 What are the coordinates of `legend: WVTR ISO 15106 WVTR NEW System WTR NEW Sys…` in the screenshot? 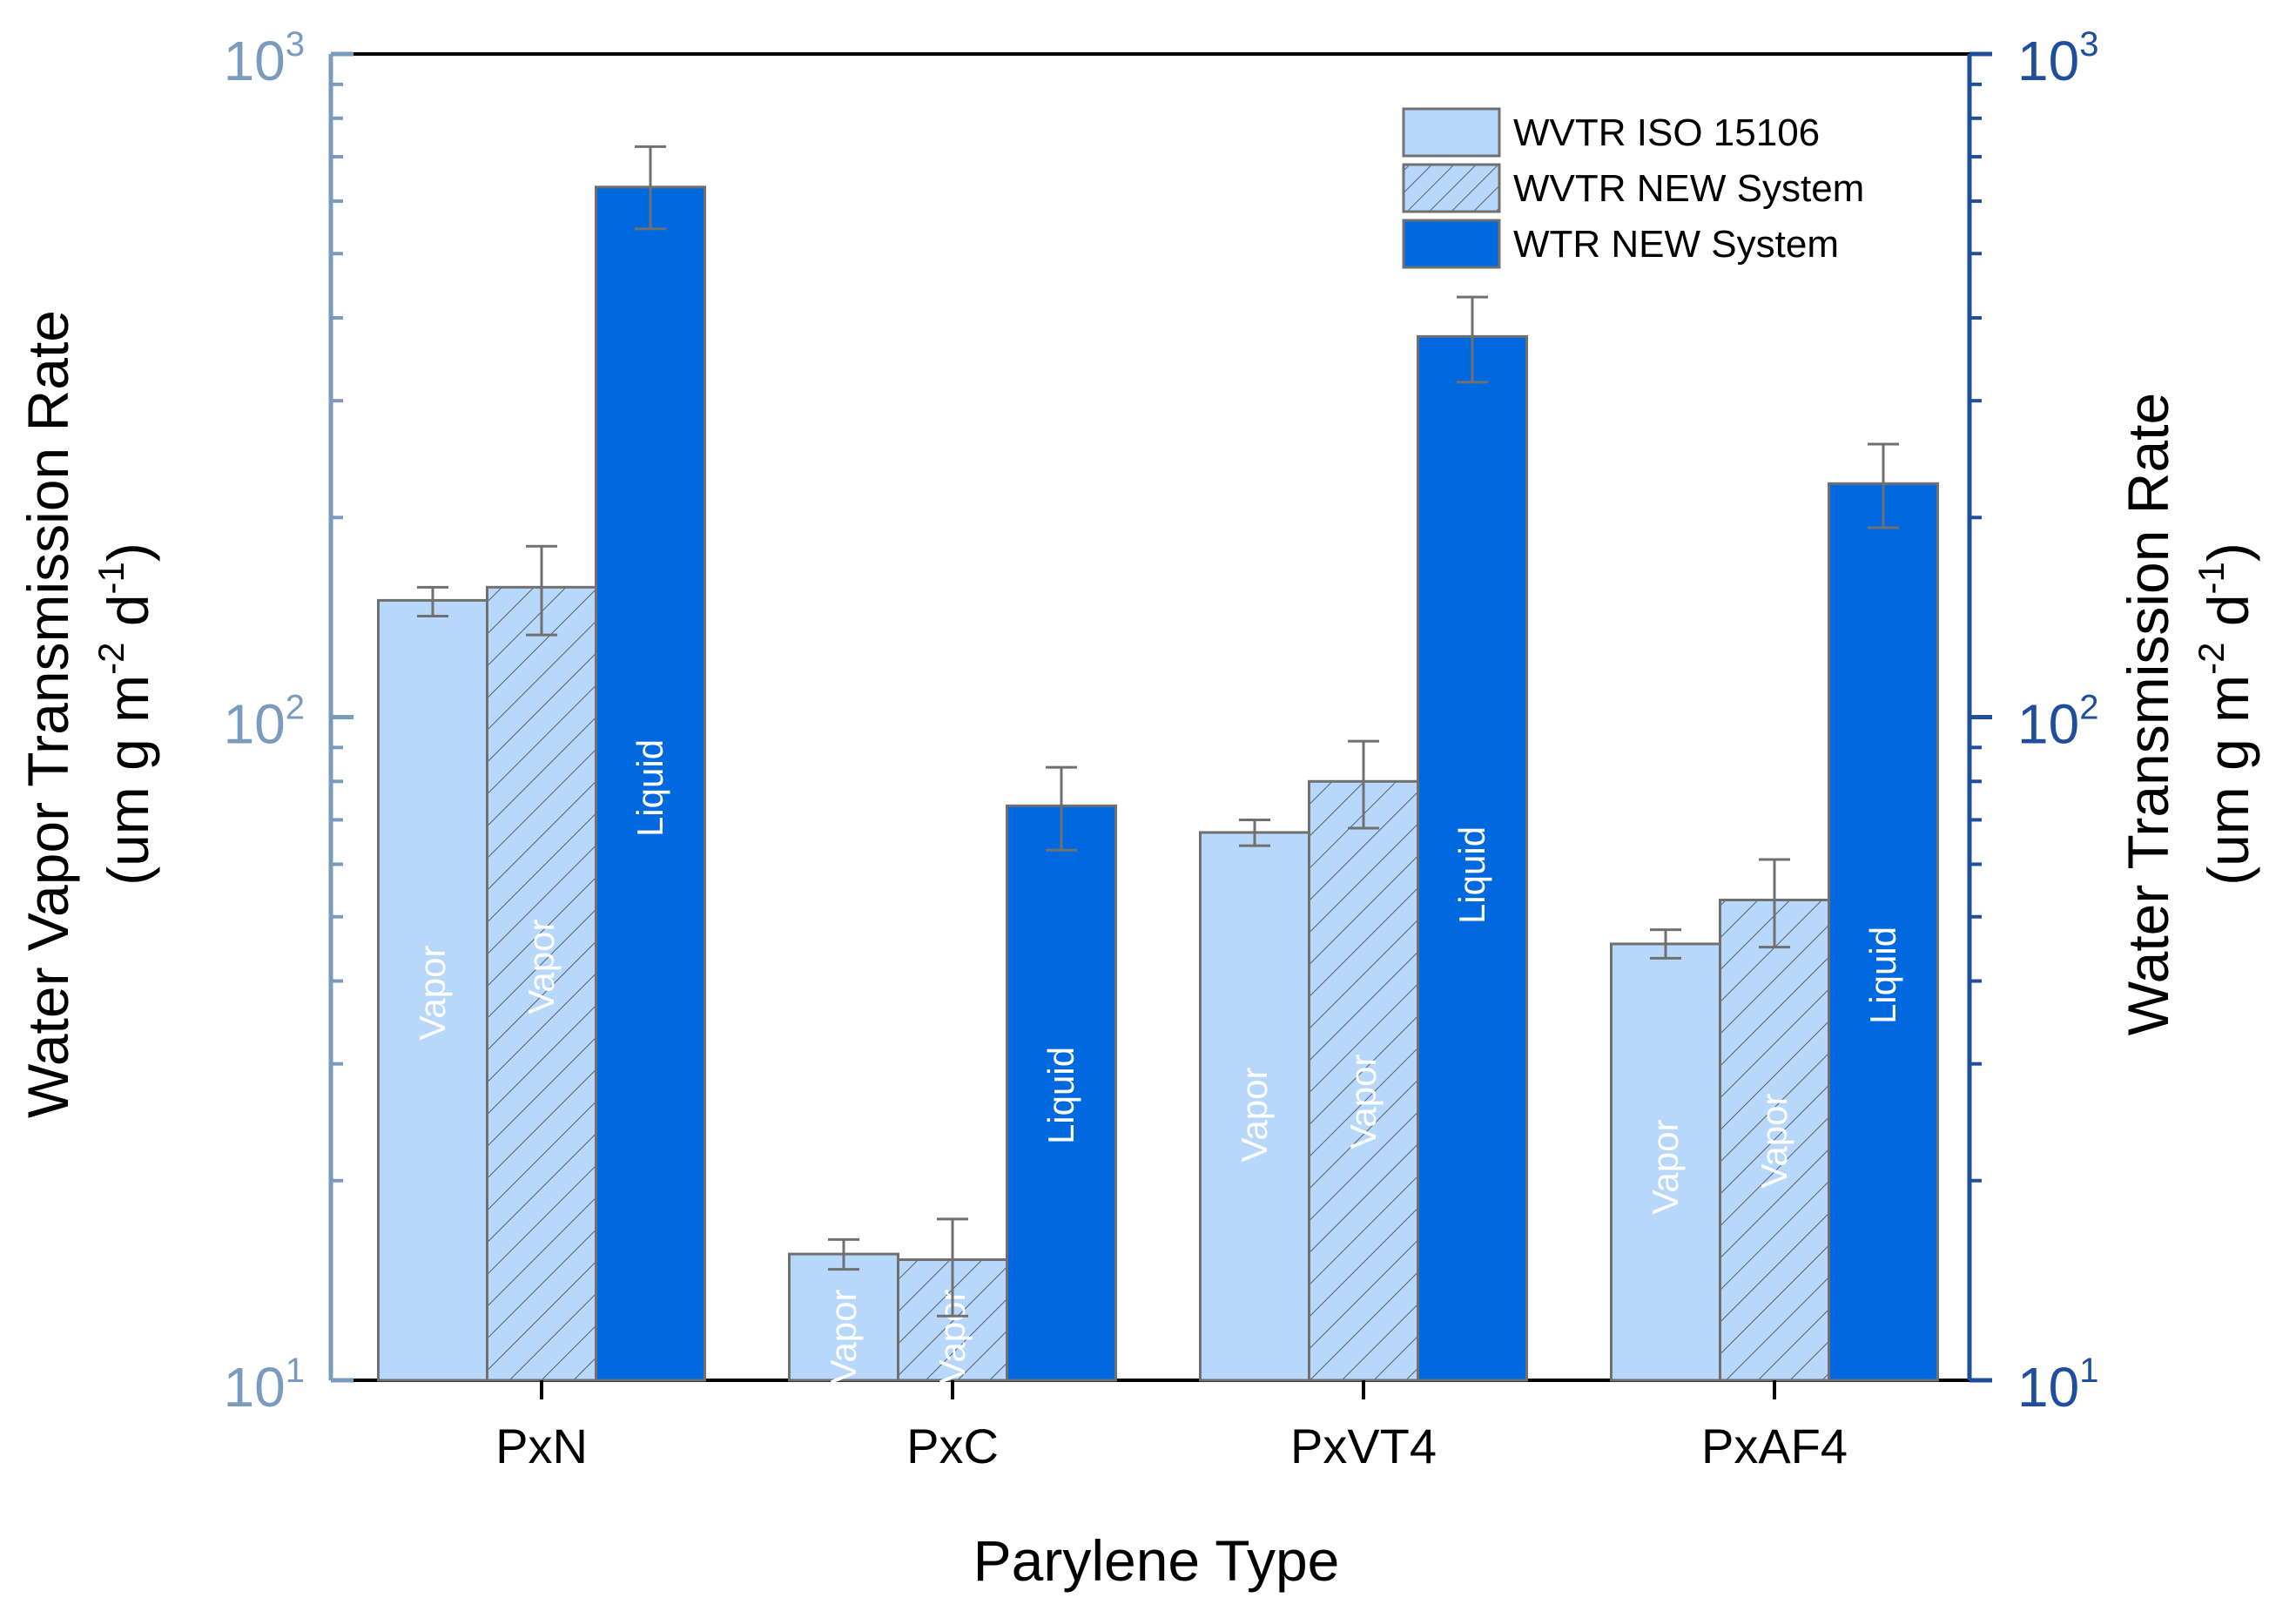 It's located at (1633, 188).